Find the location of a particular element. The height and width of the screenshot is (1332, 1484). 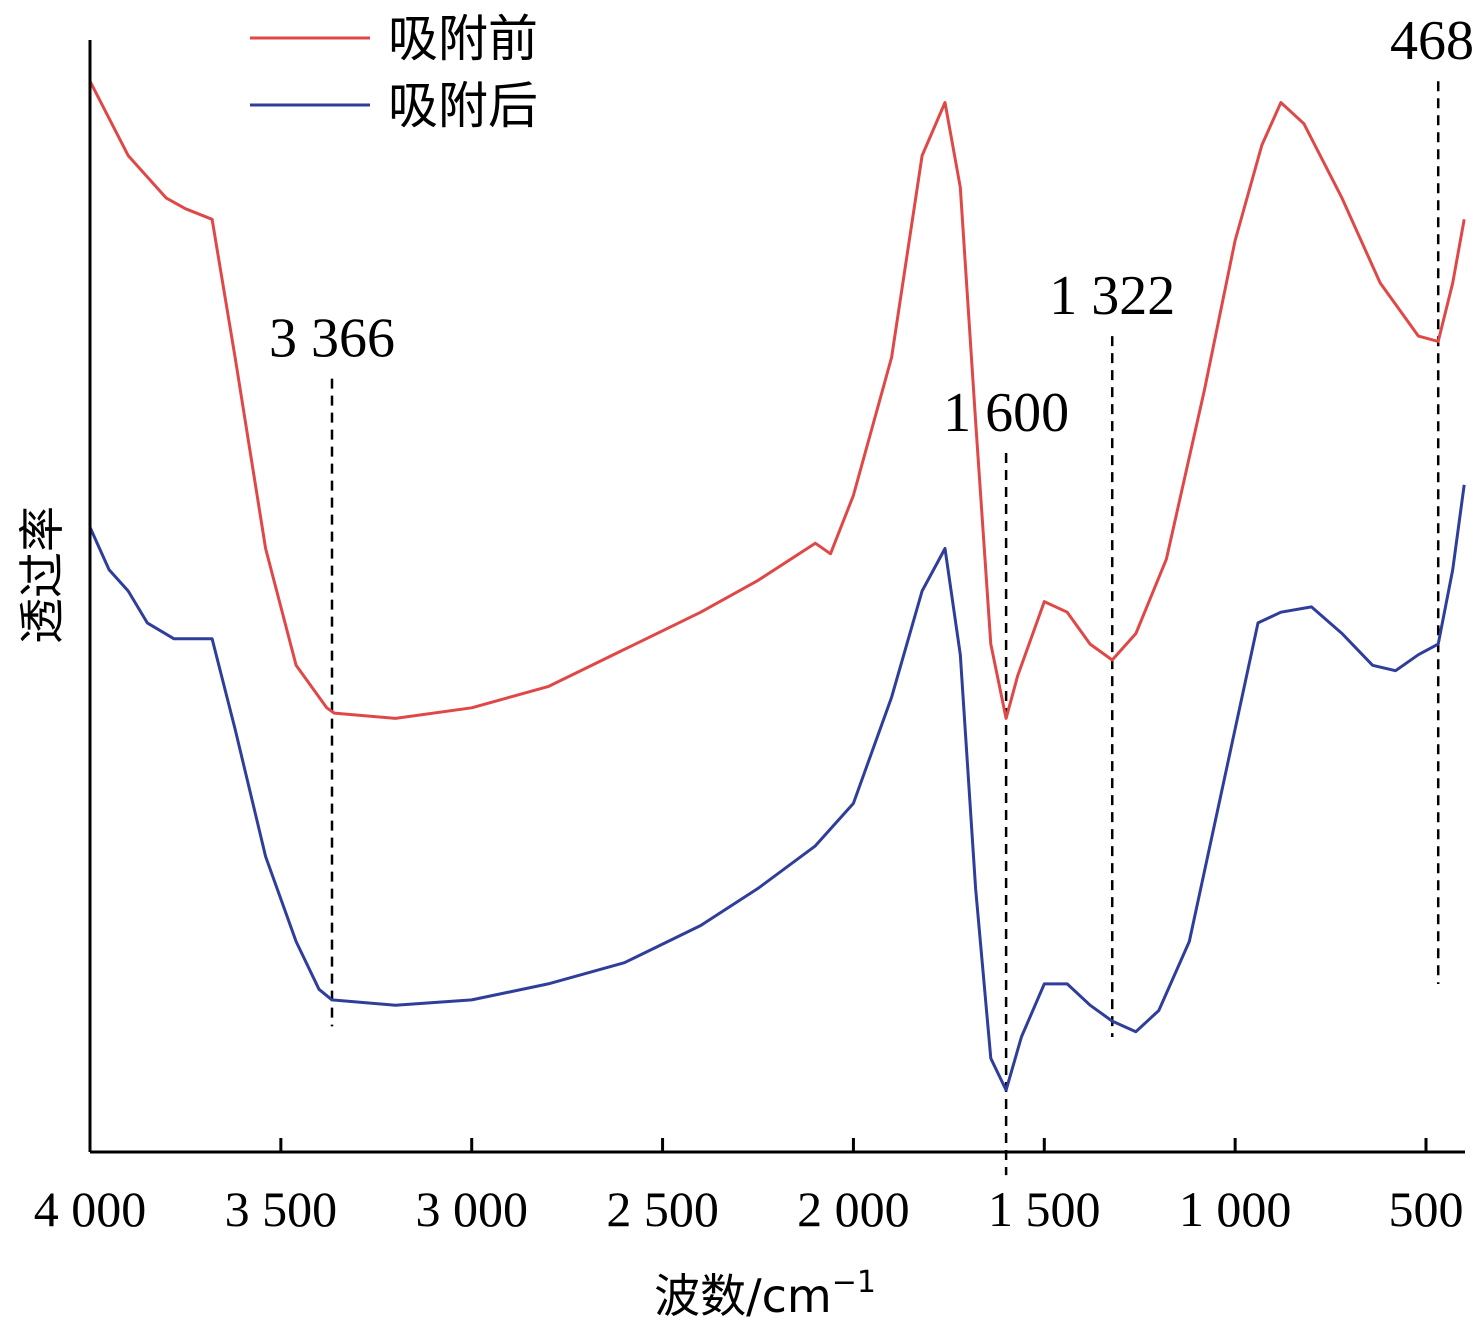

x-tick-label: 2 000 is located at coordinates (853, 1209).